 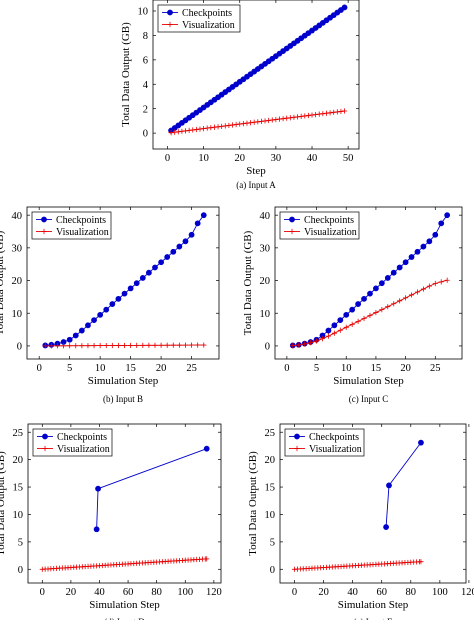 What do you see at coordinates (203, 158) in the screenshot?
I see `x-tick-label: 10` at bounding box center [203, 158].